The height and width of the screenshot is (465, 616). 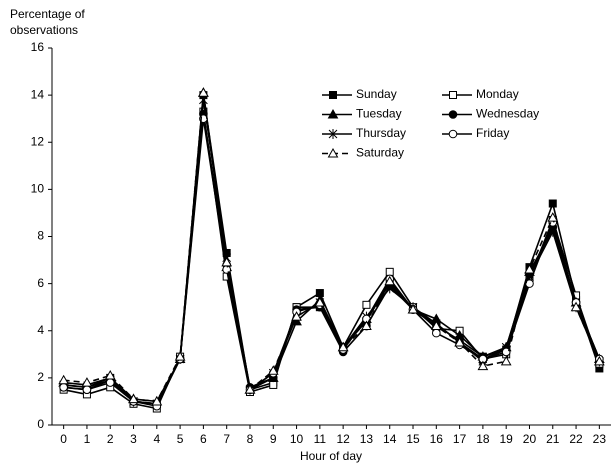 What do you see at coordinates (600, 439) in the screenshot?
I see `x-tick-label: 23` at bounding box center [600, 439].